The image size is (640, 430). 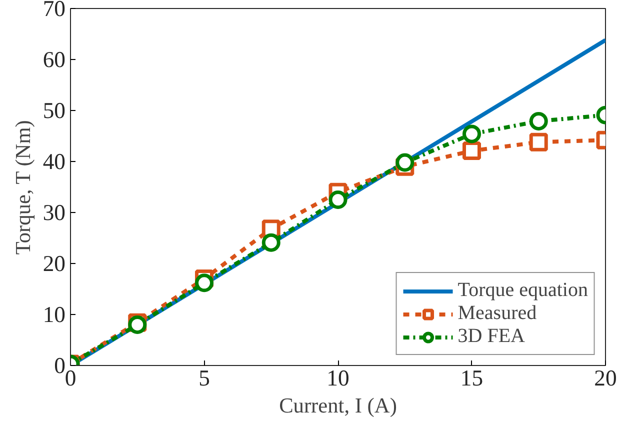 I want to click on legend-label: Torque equation, so click(x=523, y=290).